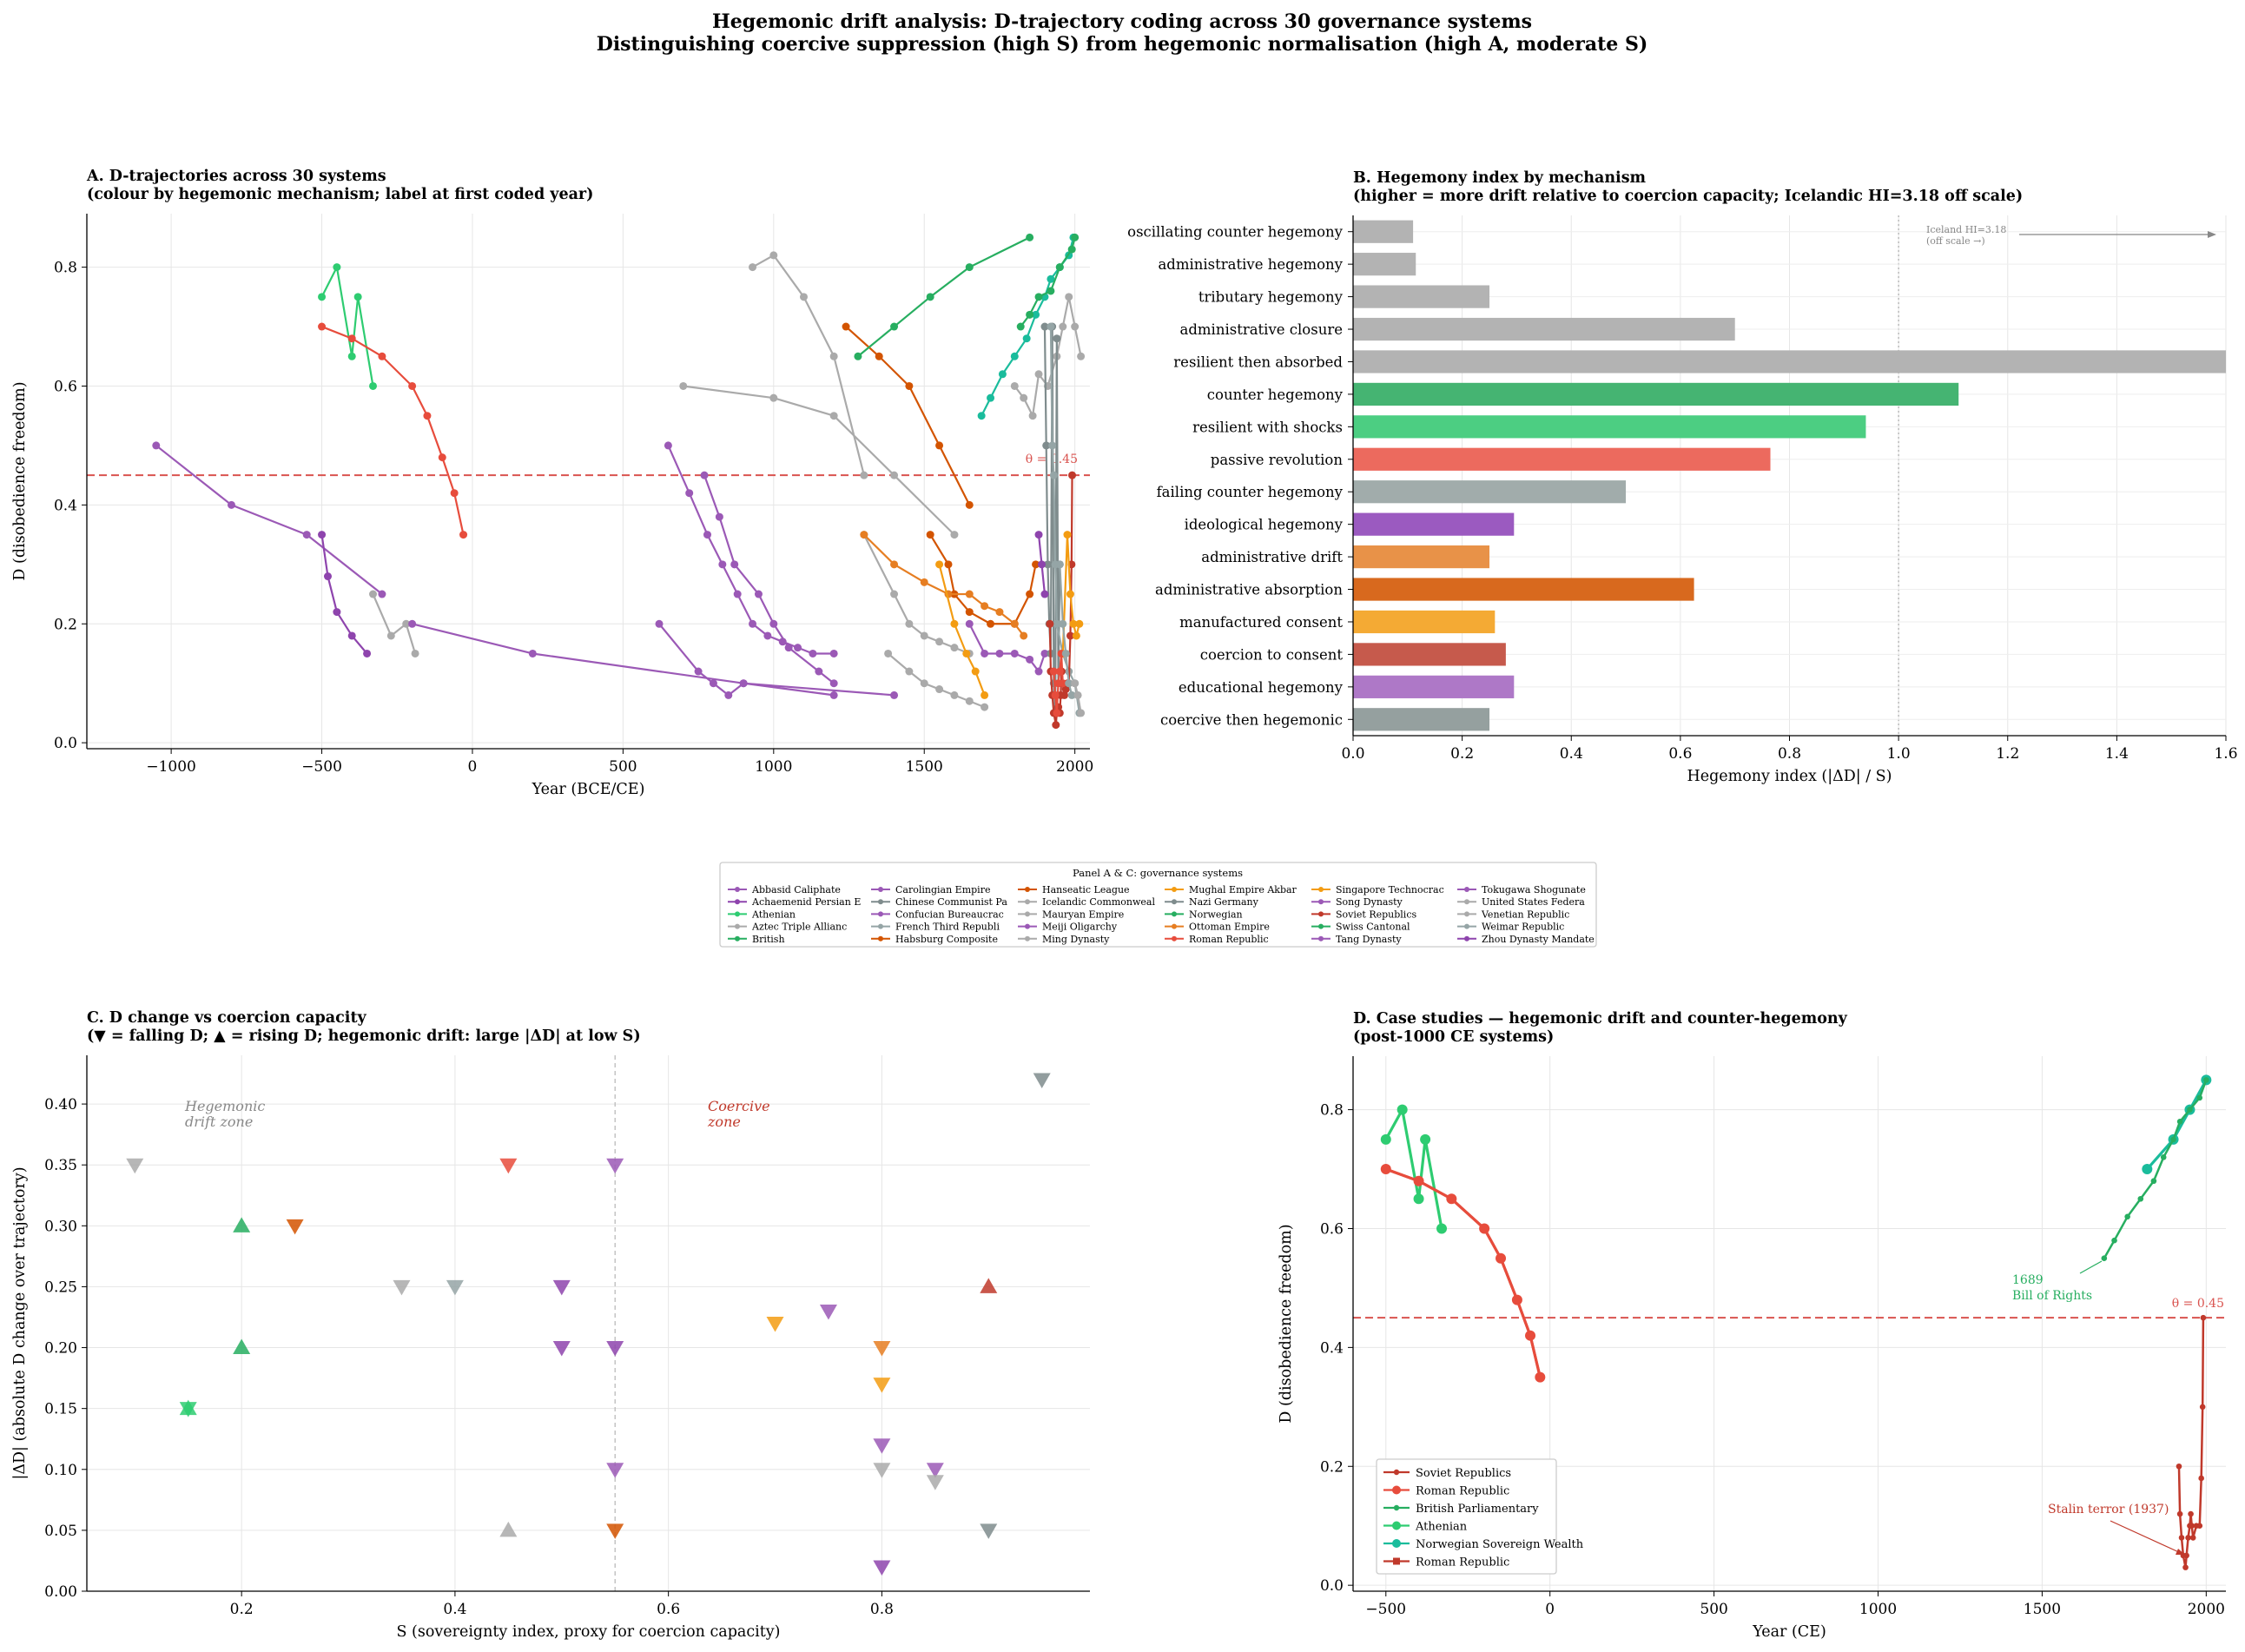 The image size is (2245, 1652). I want to click on bar-category-label: ideological hegemony, so click(1264, 525).